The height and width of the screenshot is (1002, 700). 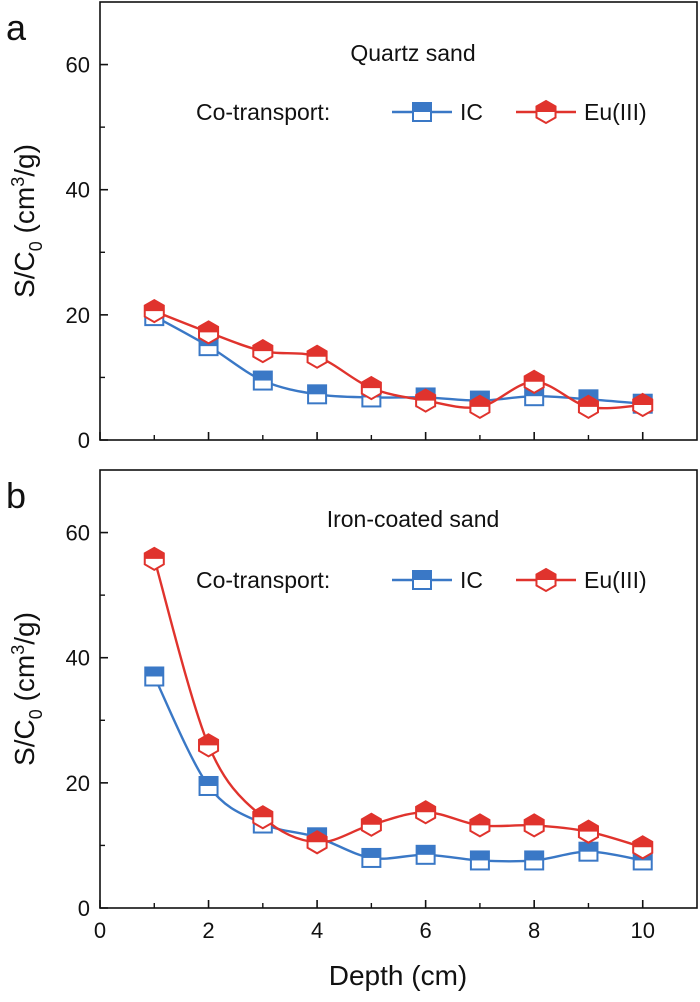 I want to click on x-tick-label: 10, so click(x=642, y=930).